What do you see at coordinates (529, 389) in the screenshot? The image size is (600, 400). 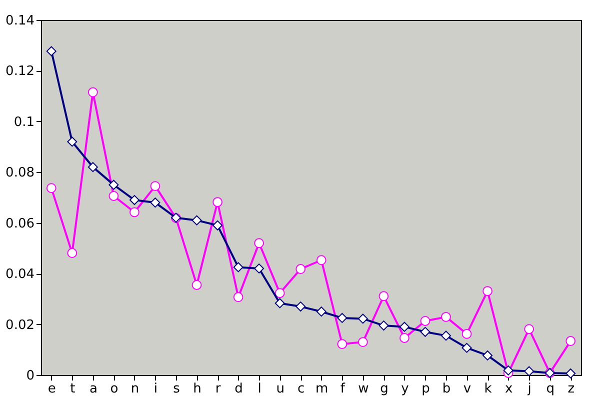 I see `x-tick-label: j` at bounding box center [529, 389].